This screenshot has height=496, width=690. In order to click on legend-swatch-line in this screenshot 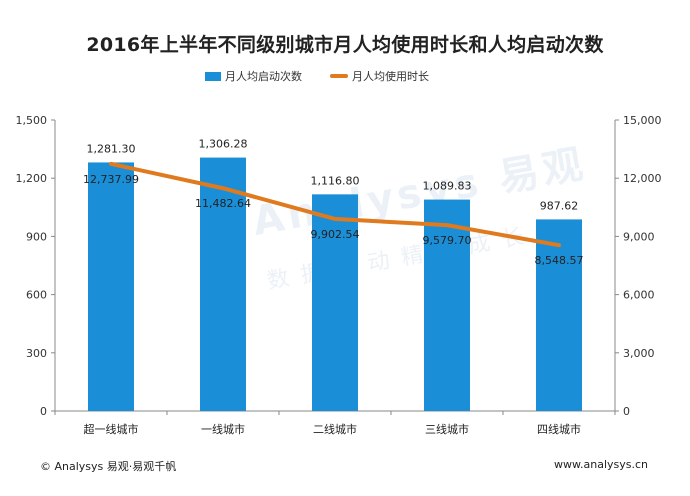, I will do `click(339, 76)`.